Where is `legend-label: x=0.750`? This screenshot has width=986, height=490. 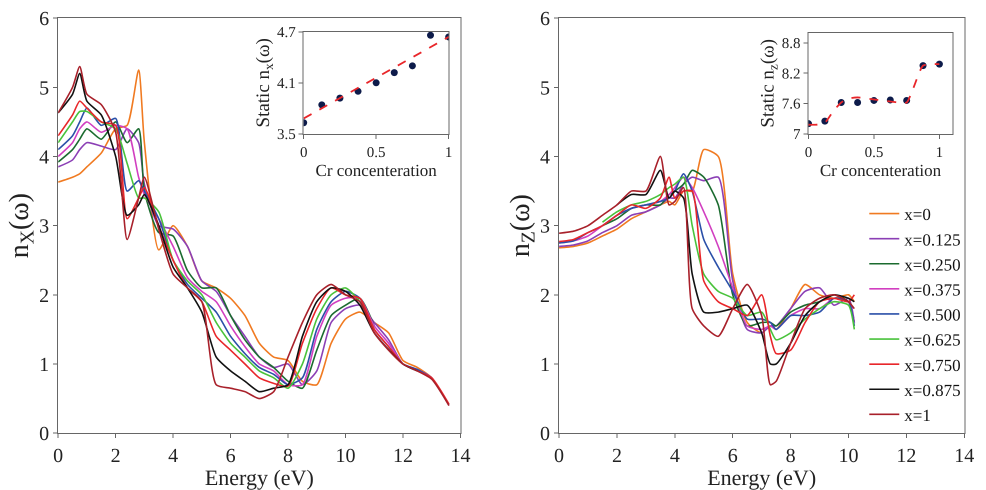
legend-label: x=0.750 is located at coordinates (932, 365).